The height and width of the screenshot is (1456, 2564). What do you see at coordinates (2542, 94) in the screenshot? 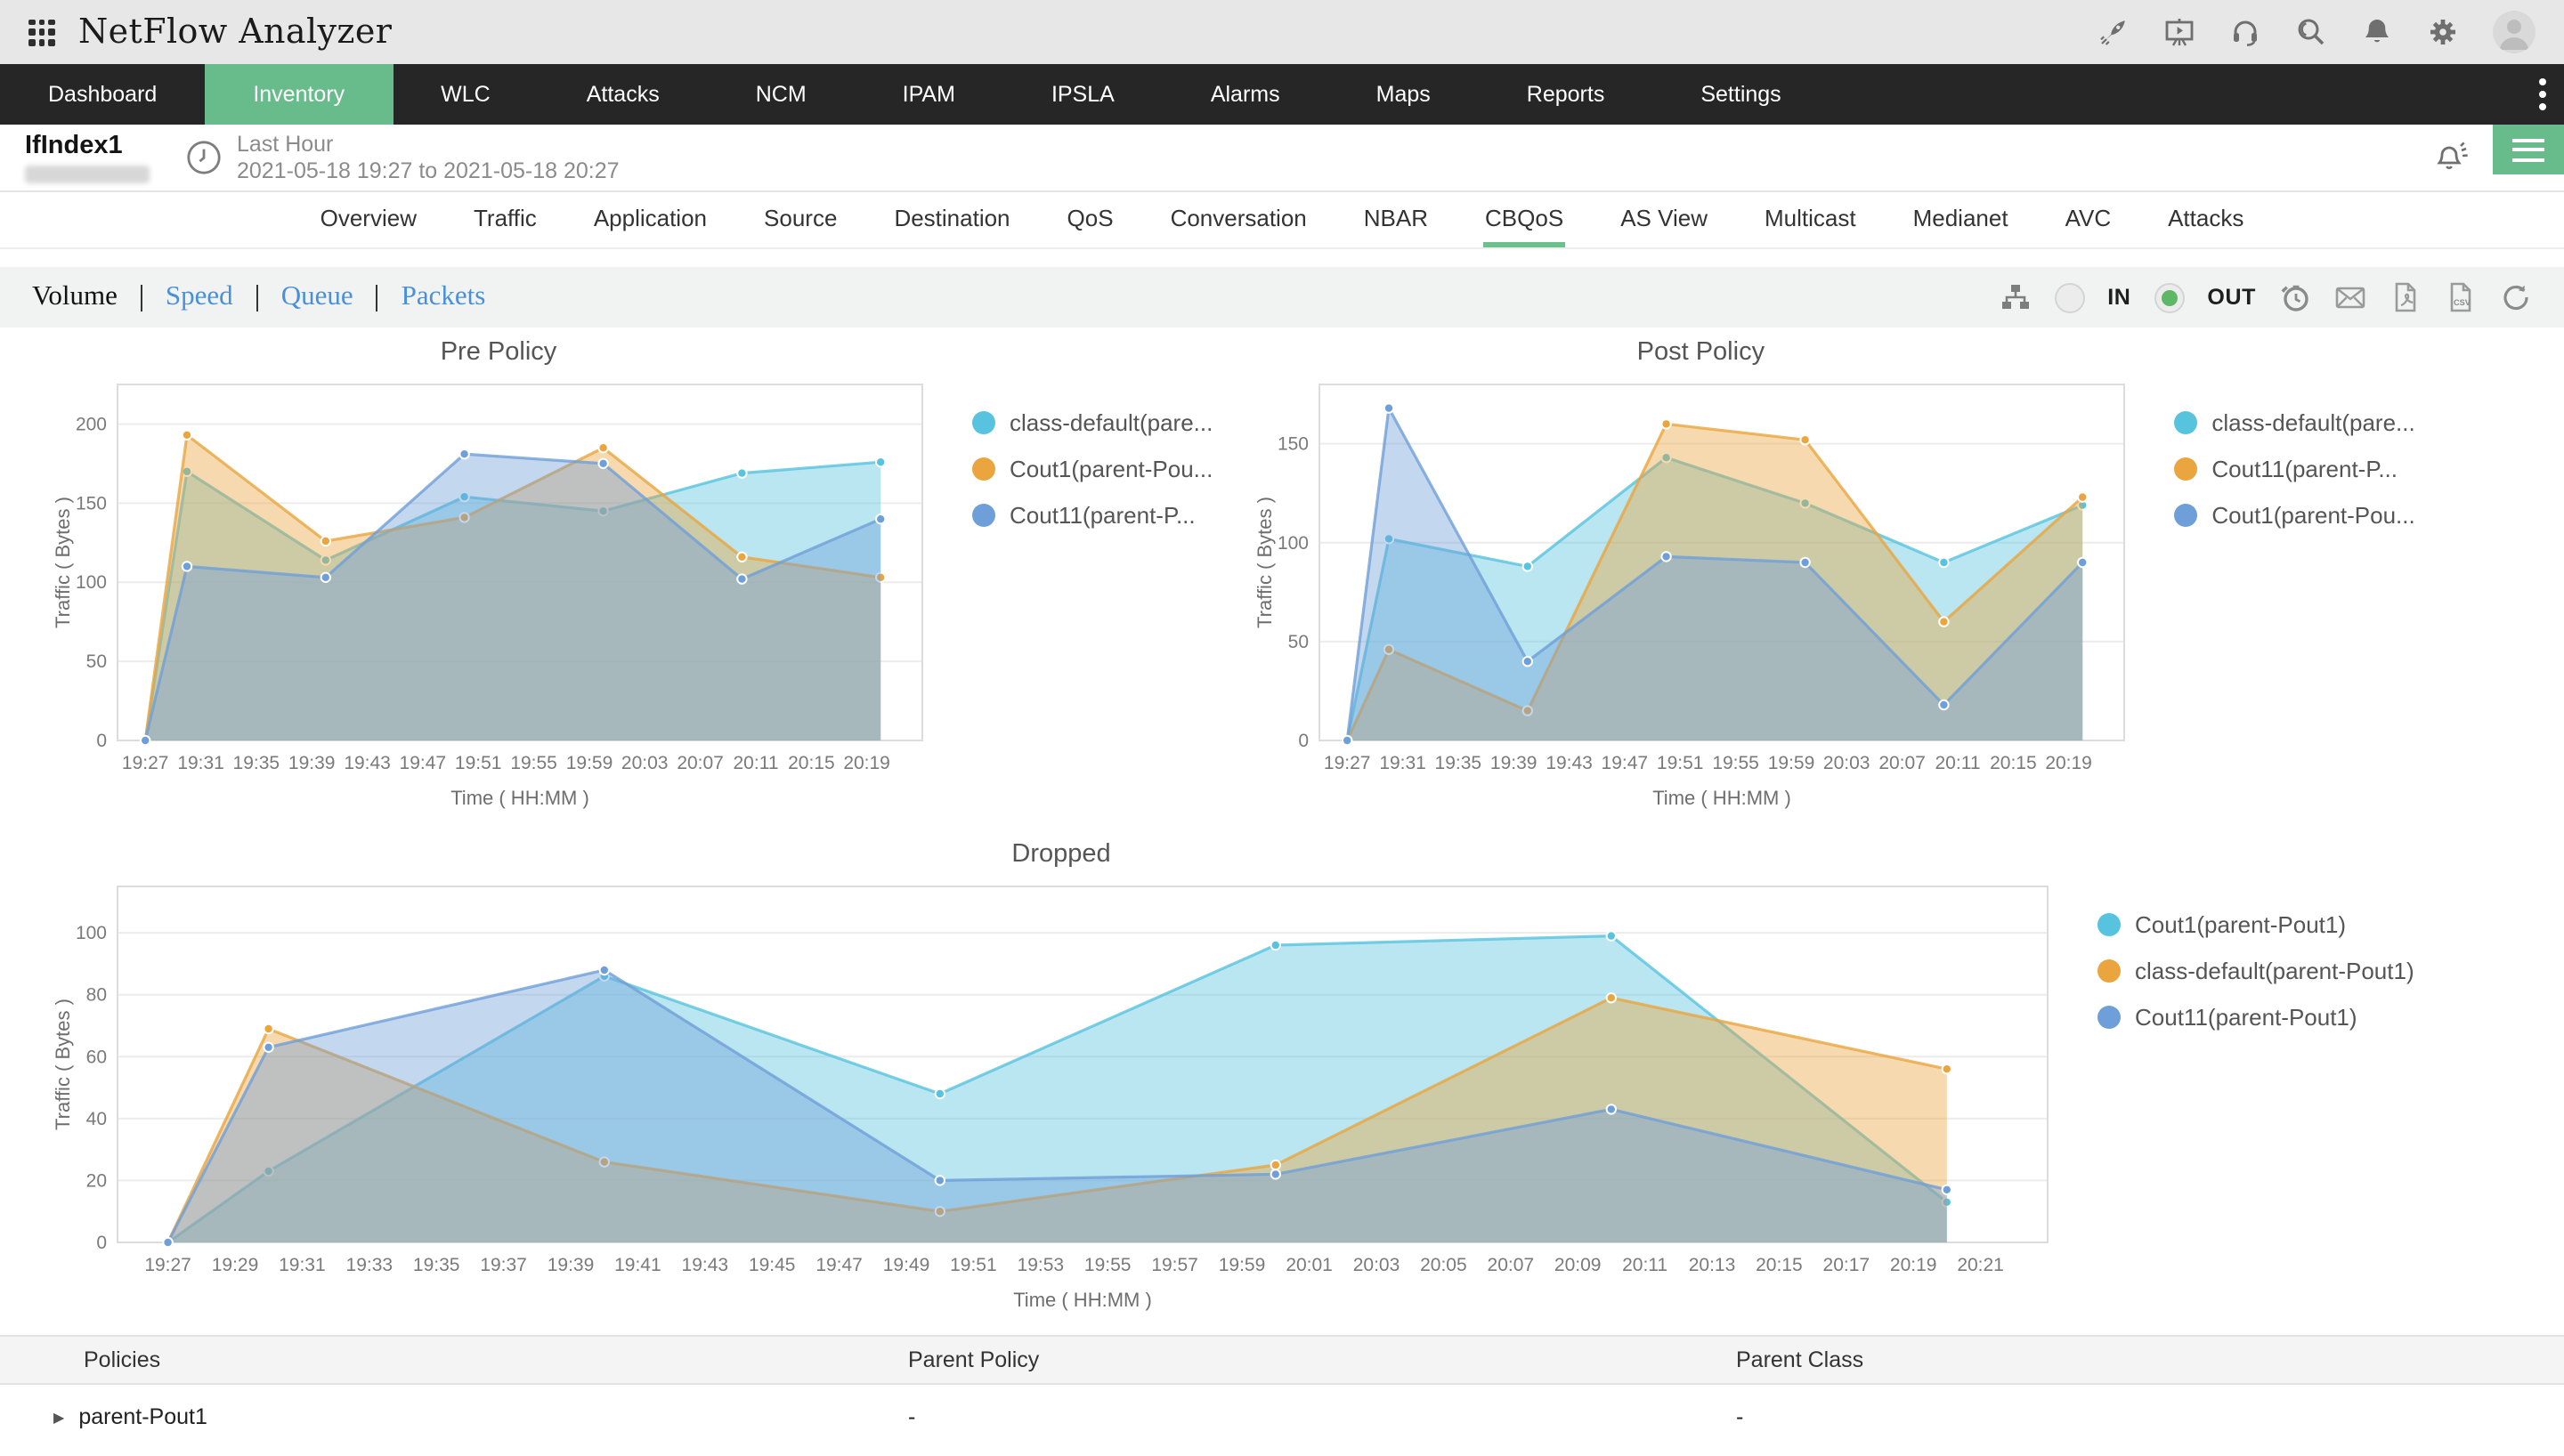
I see `nav-overflow-kebab-icon` at bounding box center [2542, 94].